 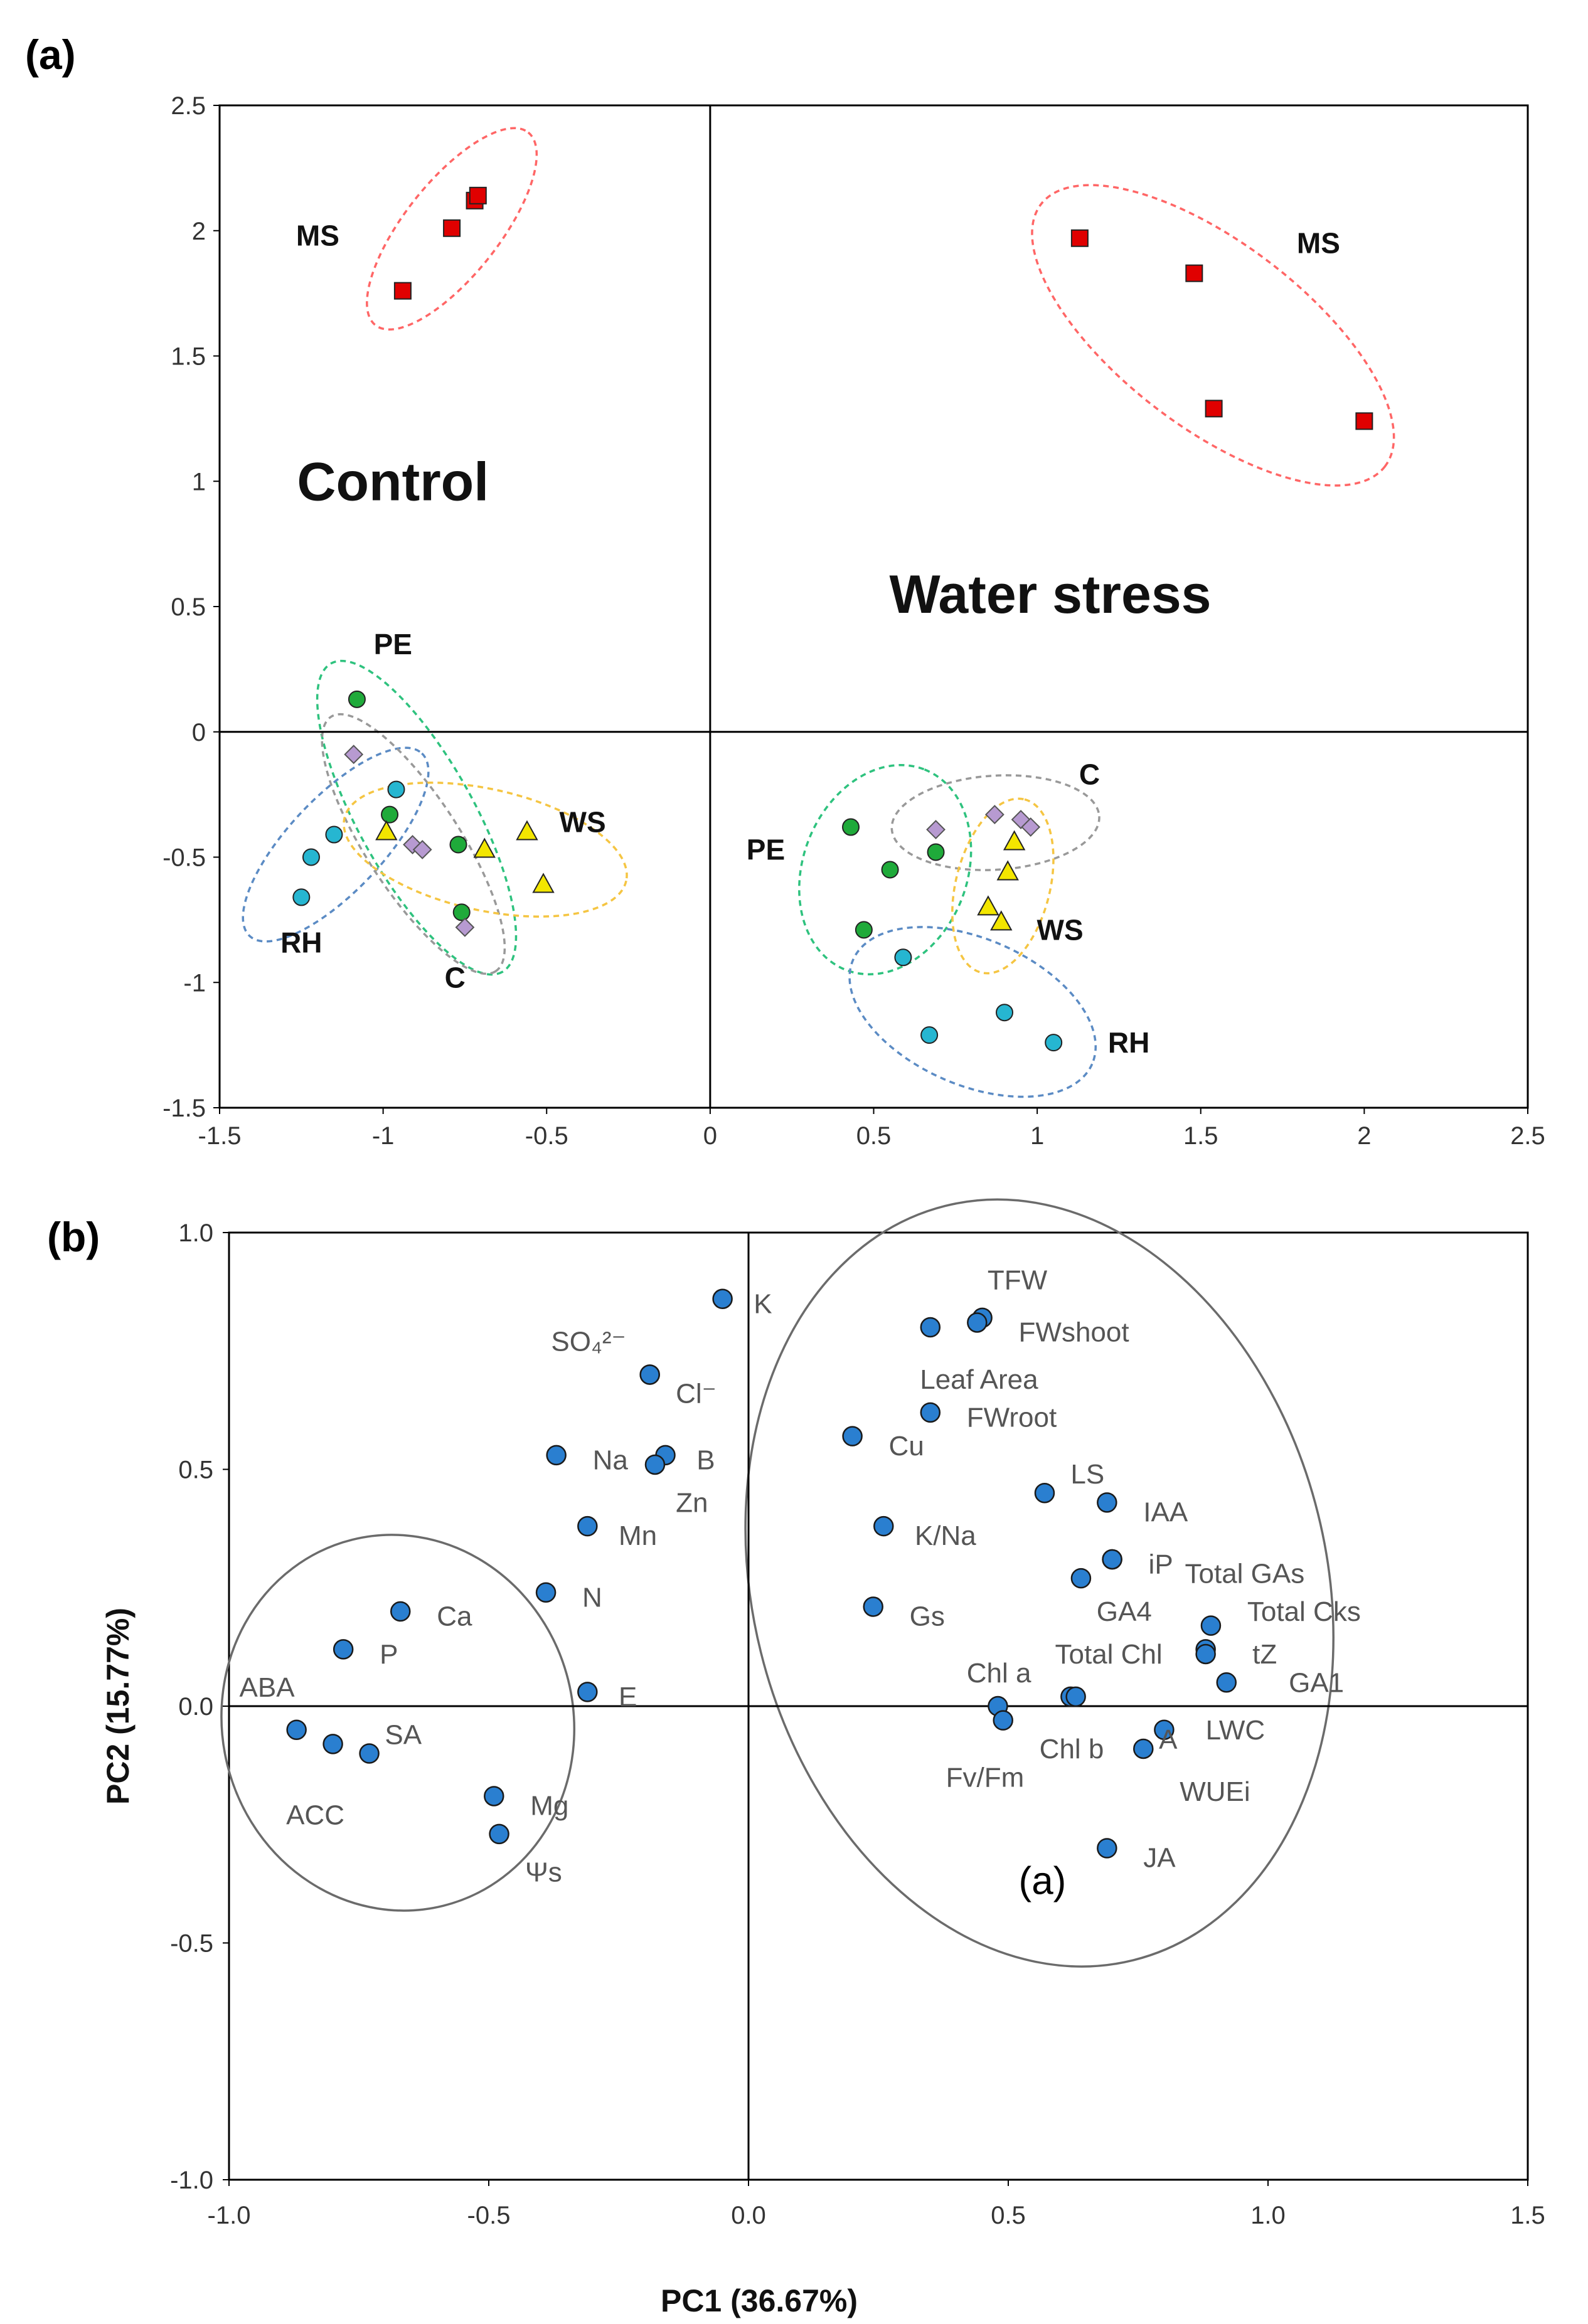 I want to click on panel-a-x-tick-label: 2, so click(x=1364, y=1136).